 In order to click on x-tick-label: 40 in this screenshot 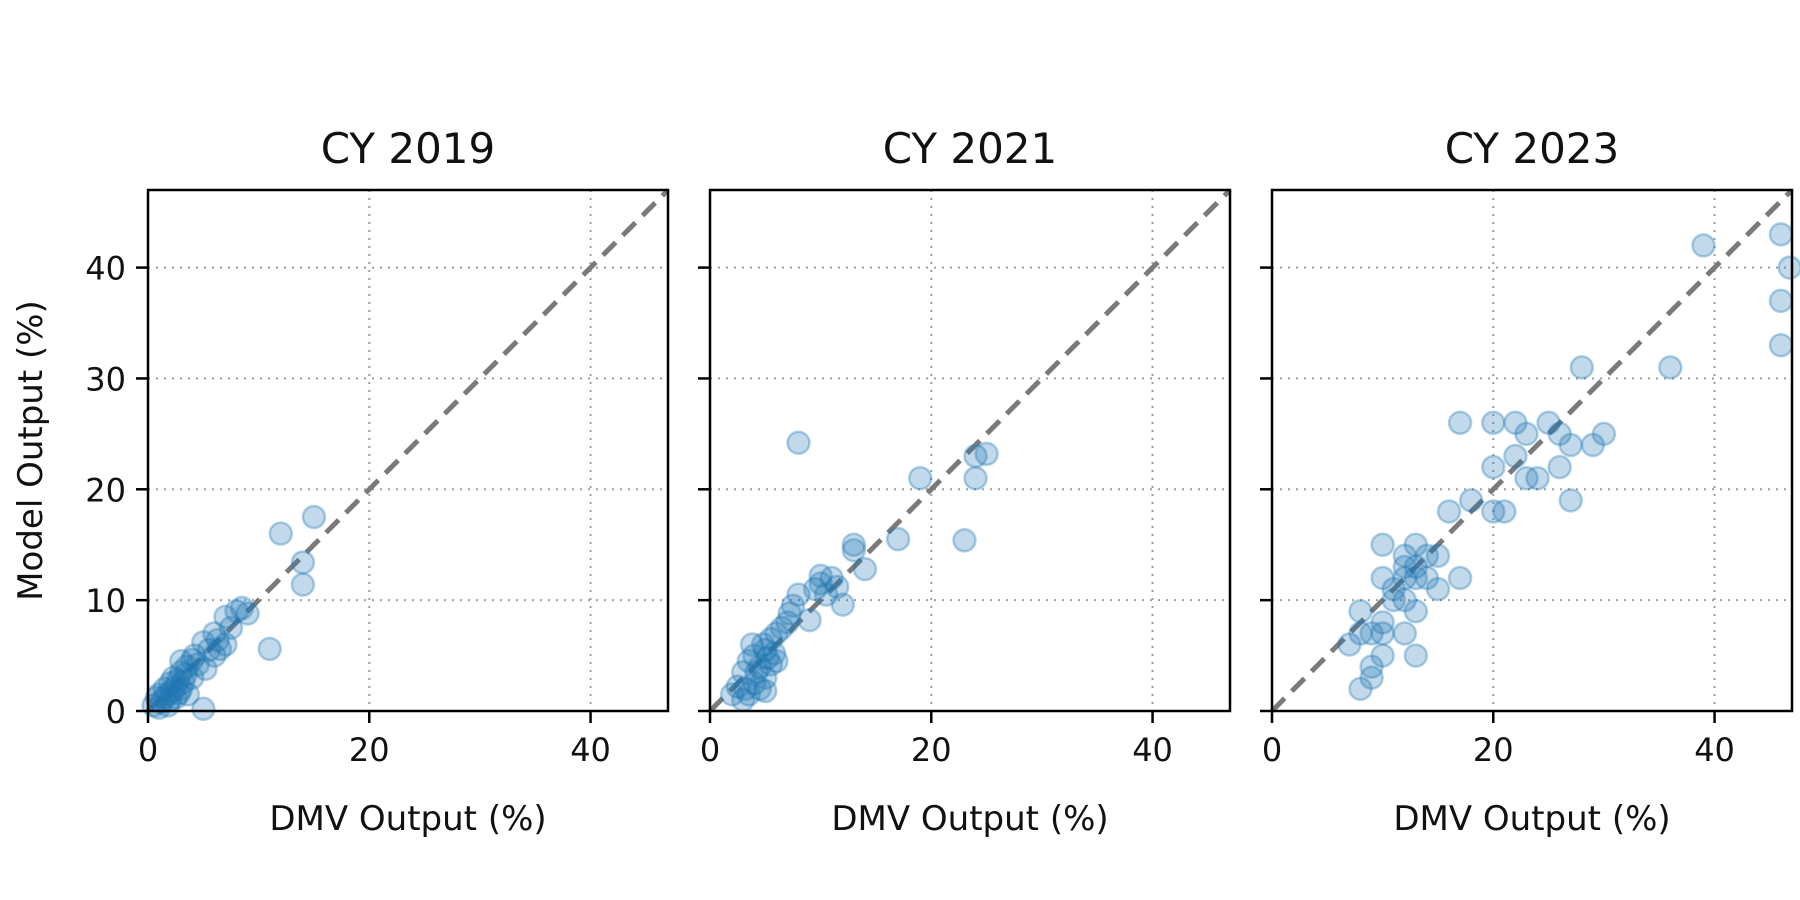, I will do `click(1152, 750)`.